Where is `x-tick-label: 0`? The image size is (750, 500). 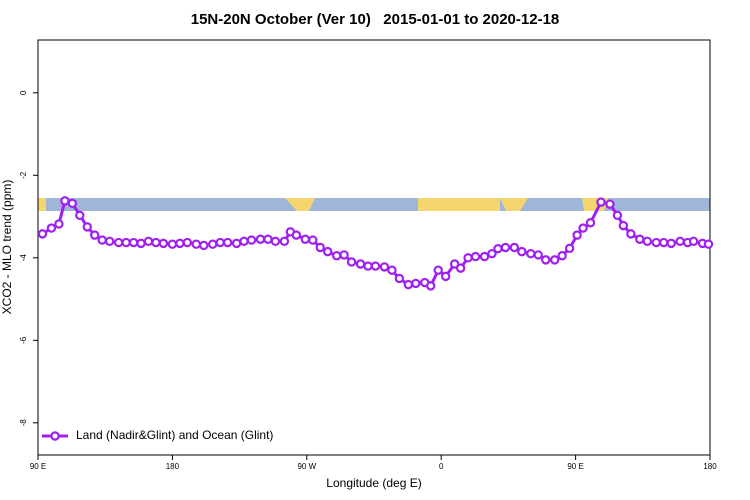 x-tick-label: 0 is located at coordinates (441, 466).